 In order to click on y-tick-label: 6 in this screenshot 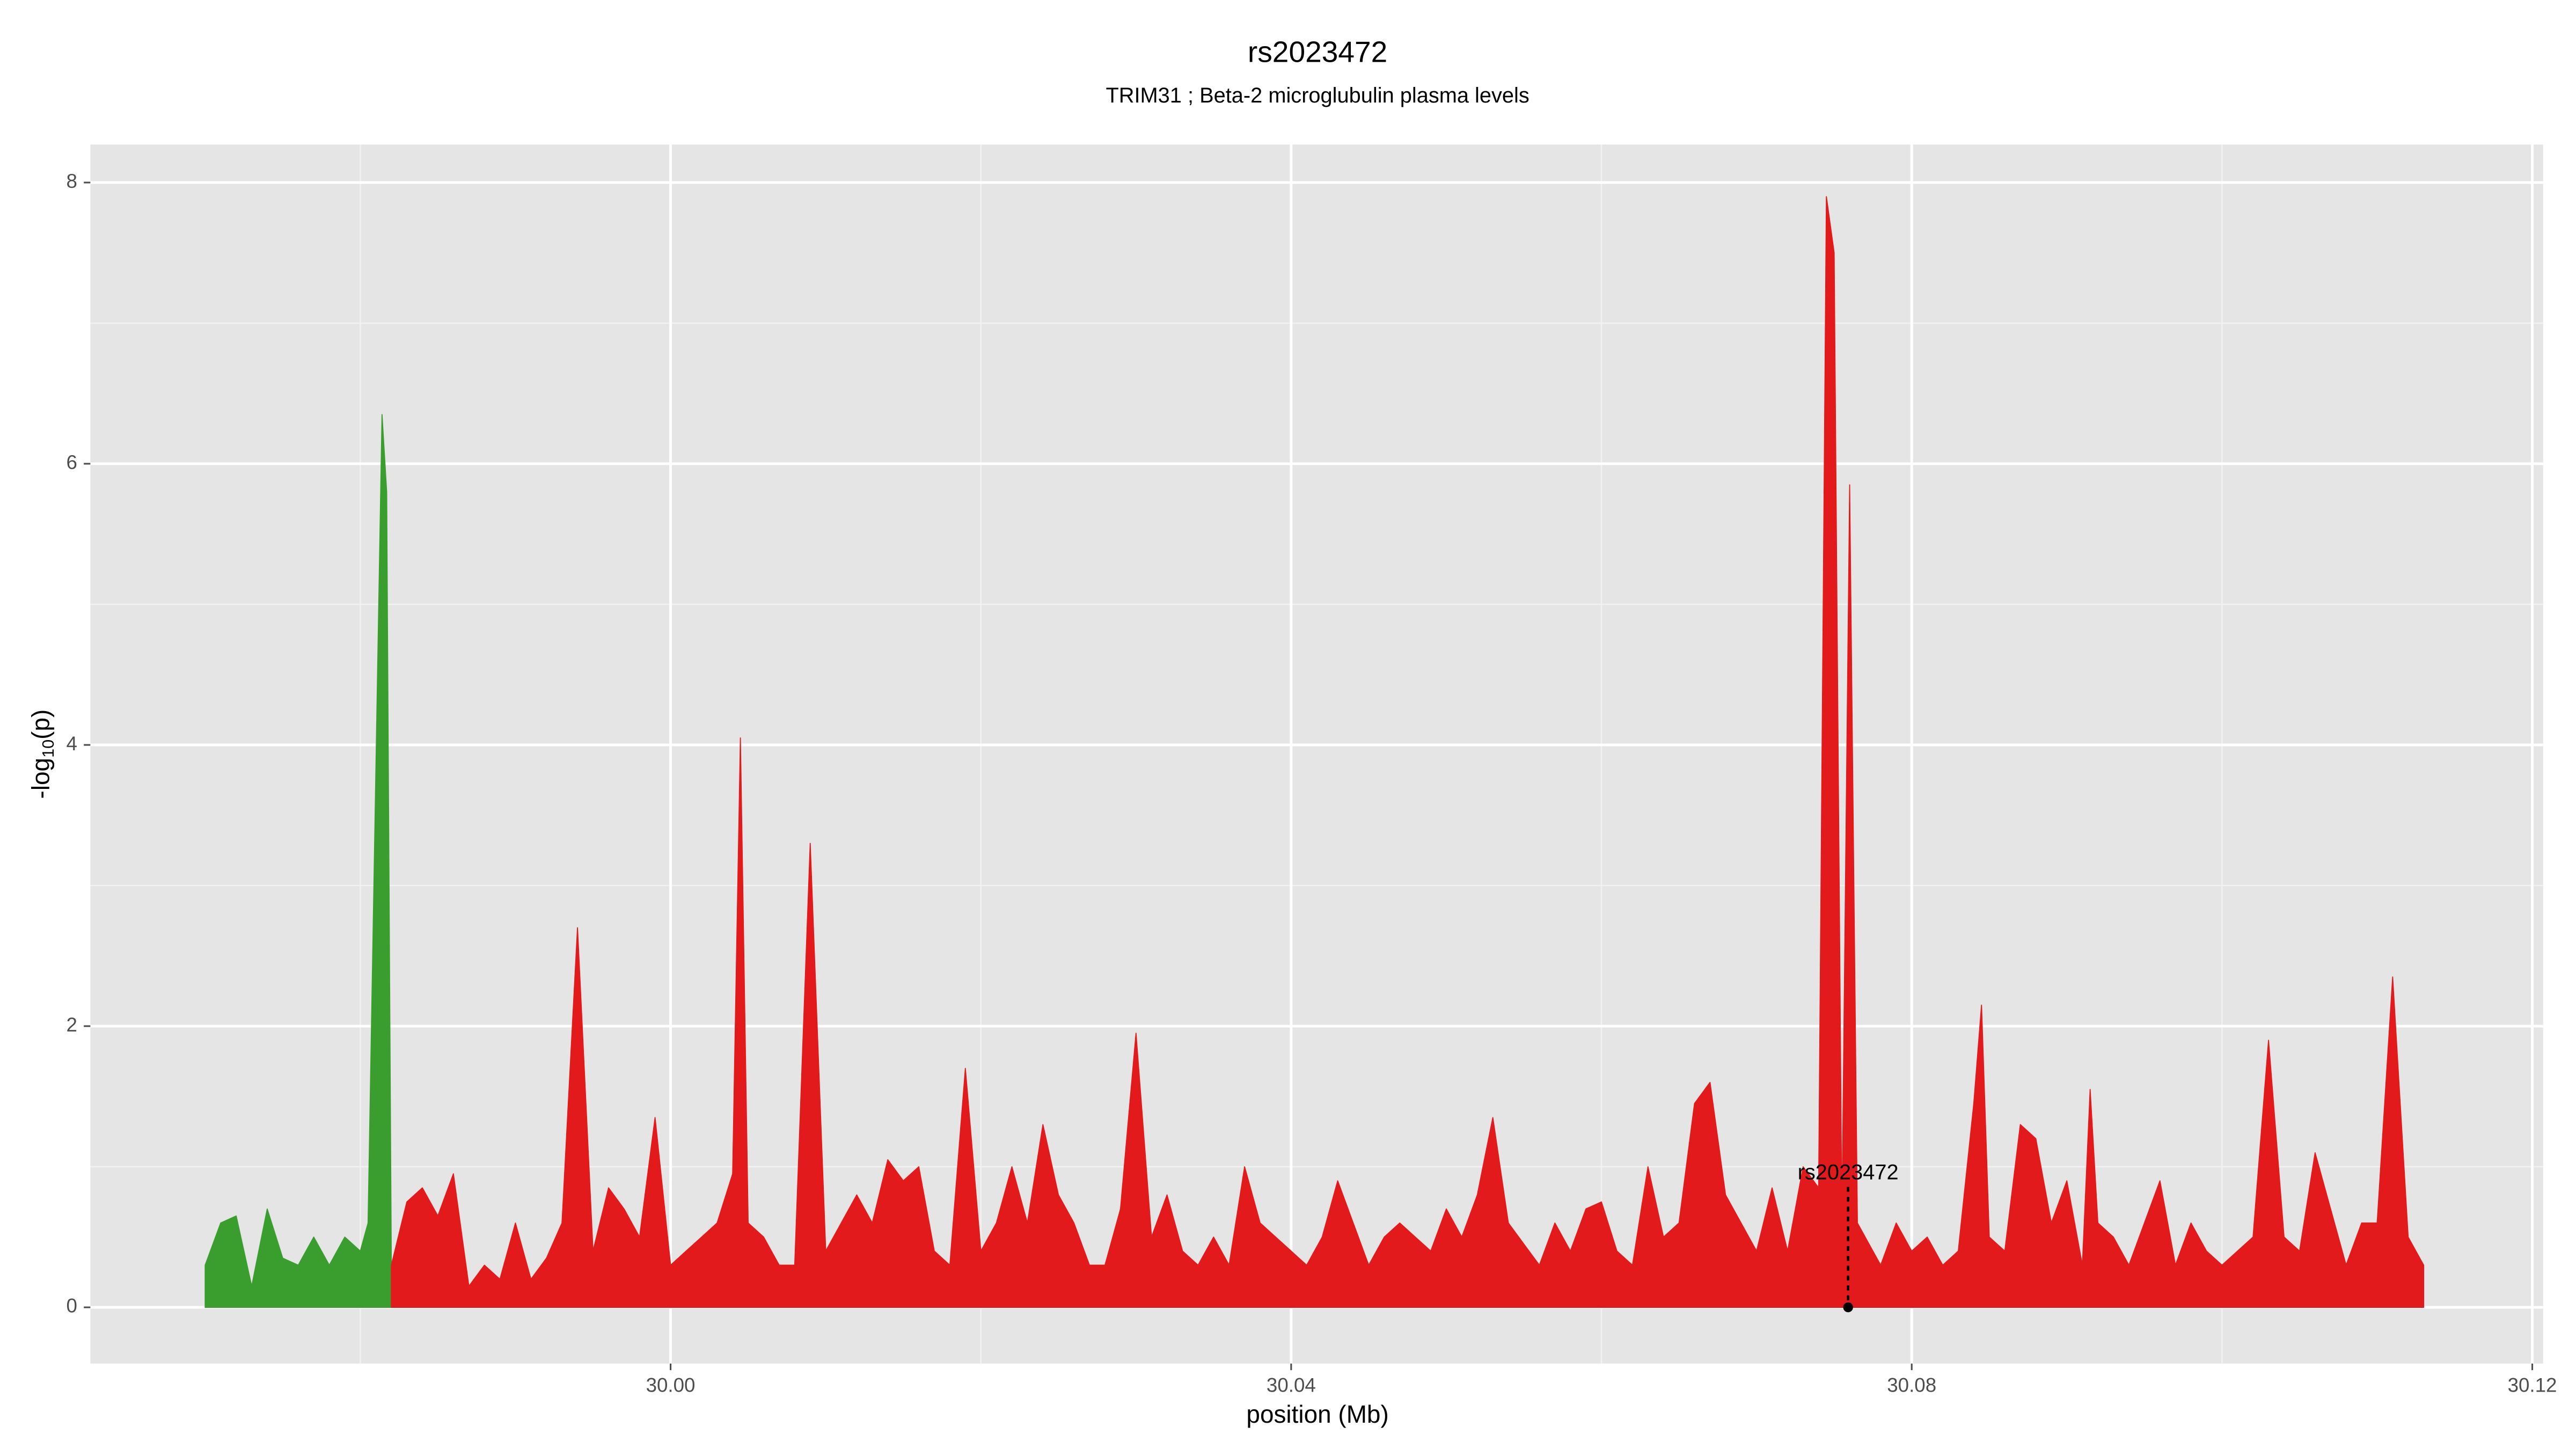, I will do `click(71, 462)`.